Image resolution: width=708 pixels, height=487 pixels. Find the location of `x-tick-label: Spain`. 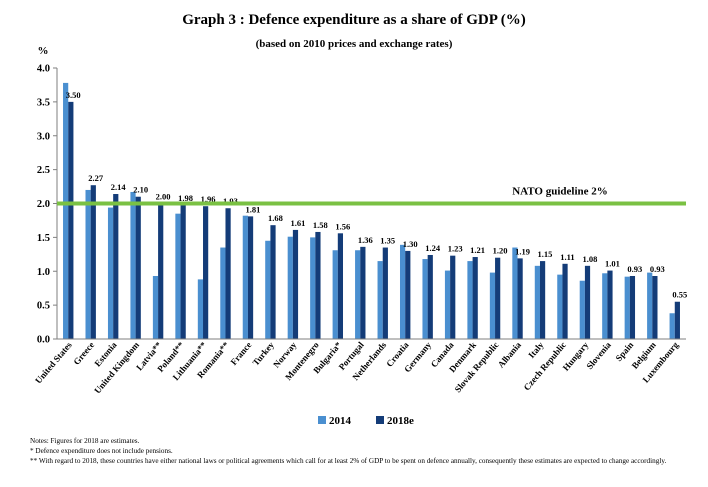

x-tick-label: Spain is located at coordinates (625, 351).